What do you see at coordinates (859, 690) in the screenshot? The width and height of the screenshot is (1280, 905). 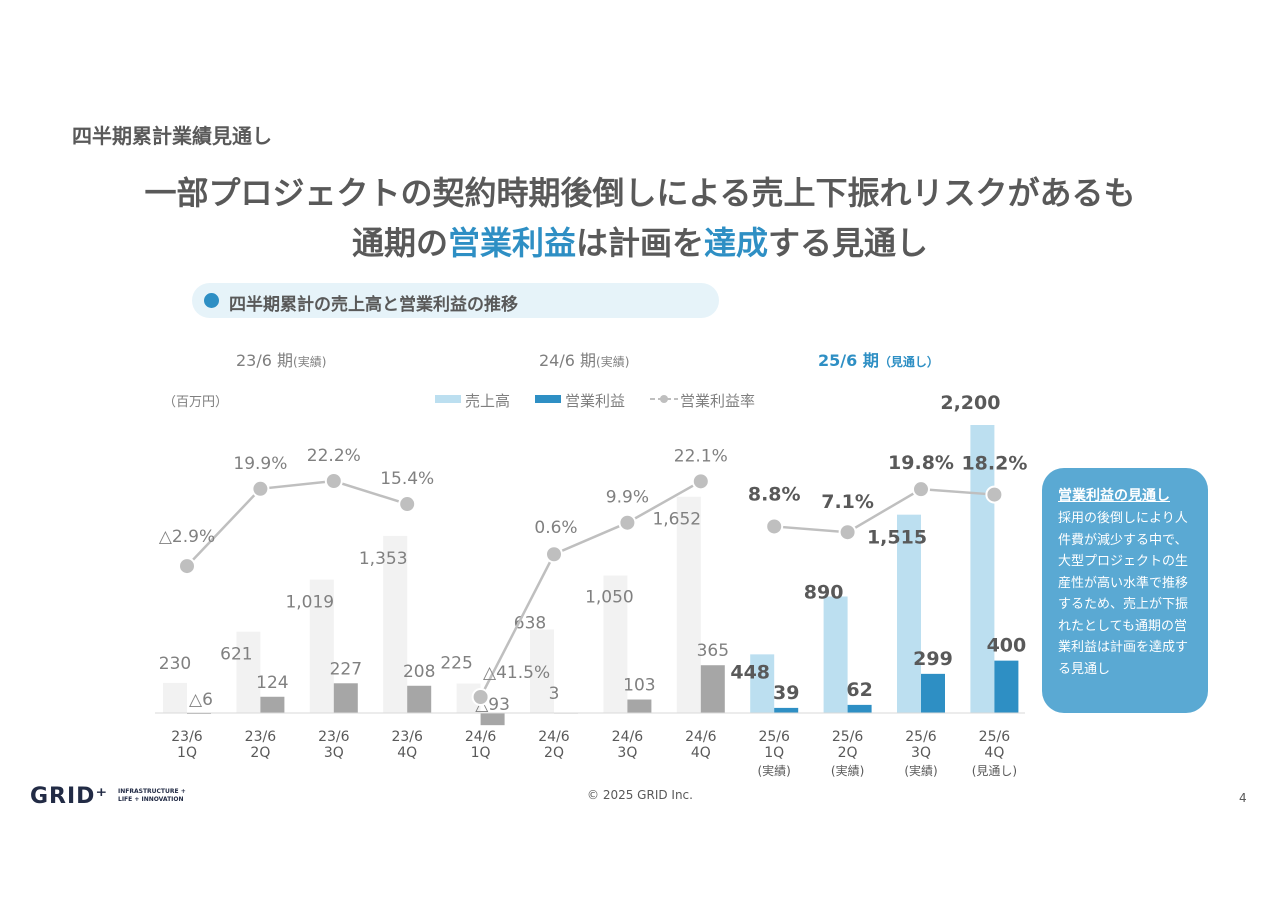 I see `operating-profit-value-label: 62` at bounding box center [859, 690].